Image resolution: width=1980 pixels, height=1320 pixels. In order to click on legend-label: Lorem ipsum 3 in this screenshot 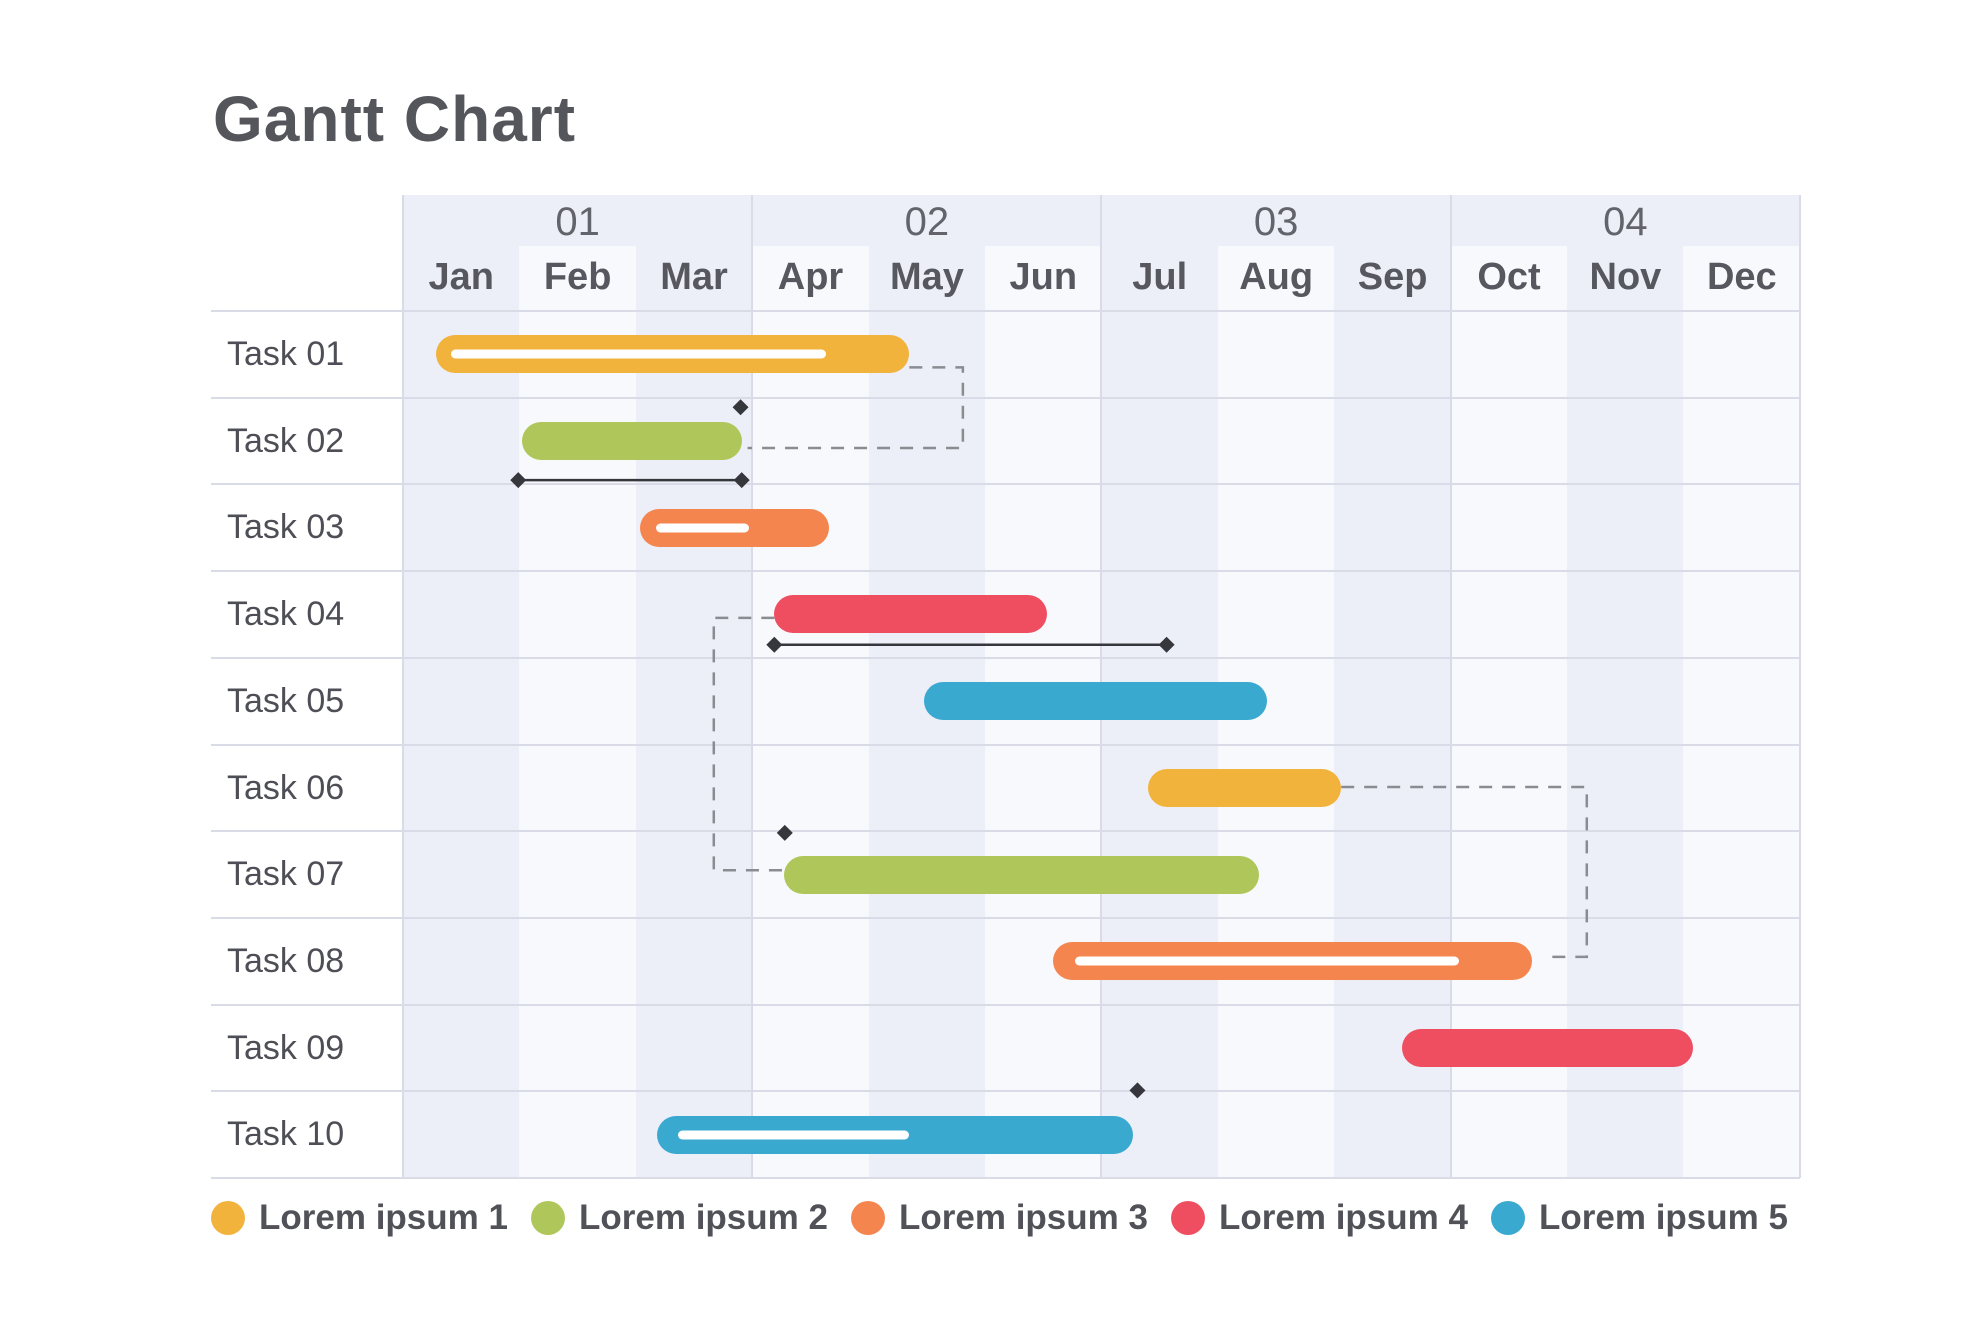, I will do `click(1023, 1217)`.